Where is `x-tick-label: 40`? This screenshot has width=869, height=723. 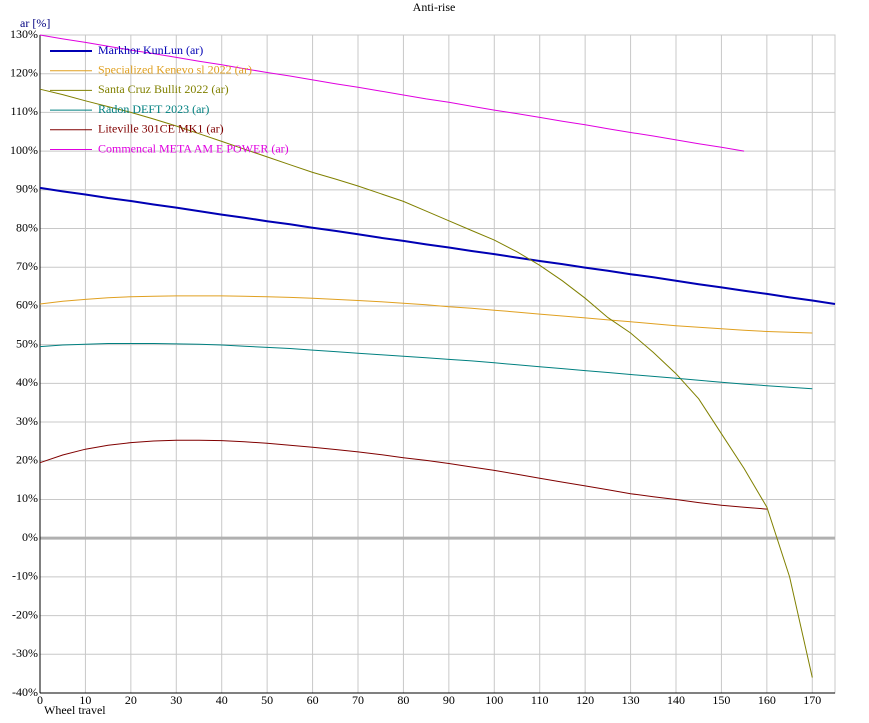 x-tick-label: 40 is located at coordinates (222, 700).